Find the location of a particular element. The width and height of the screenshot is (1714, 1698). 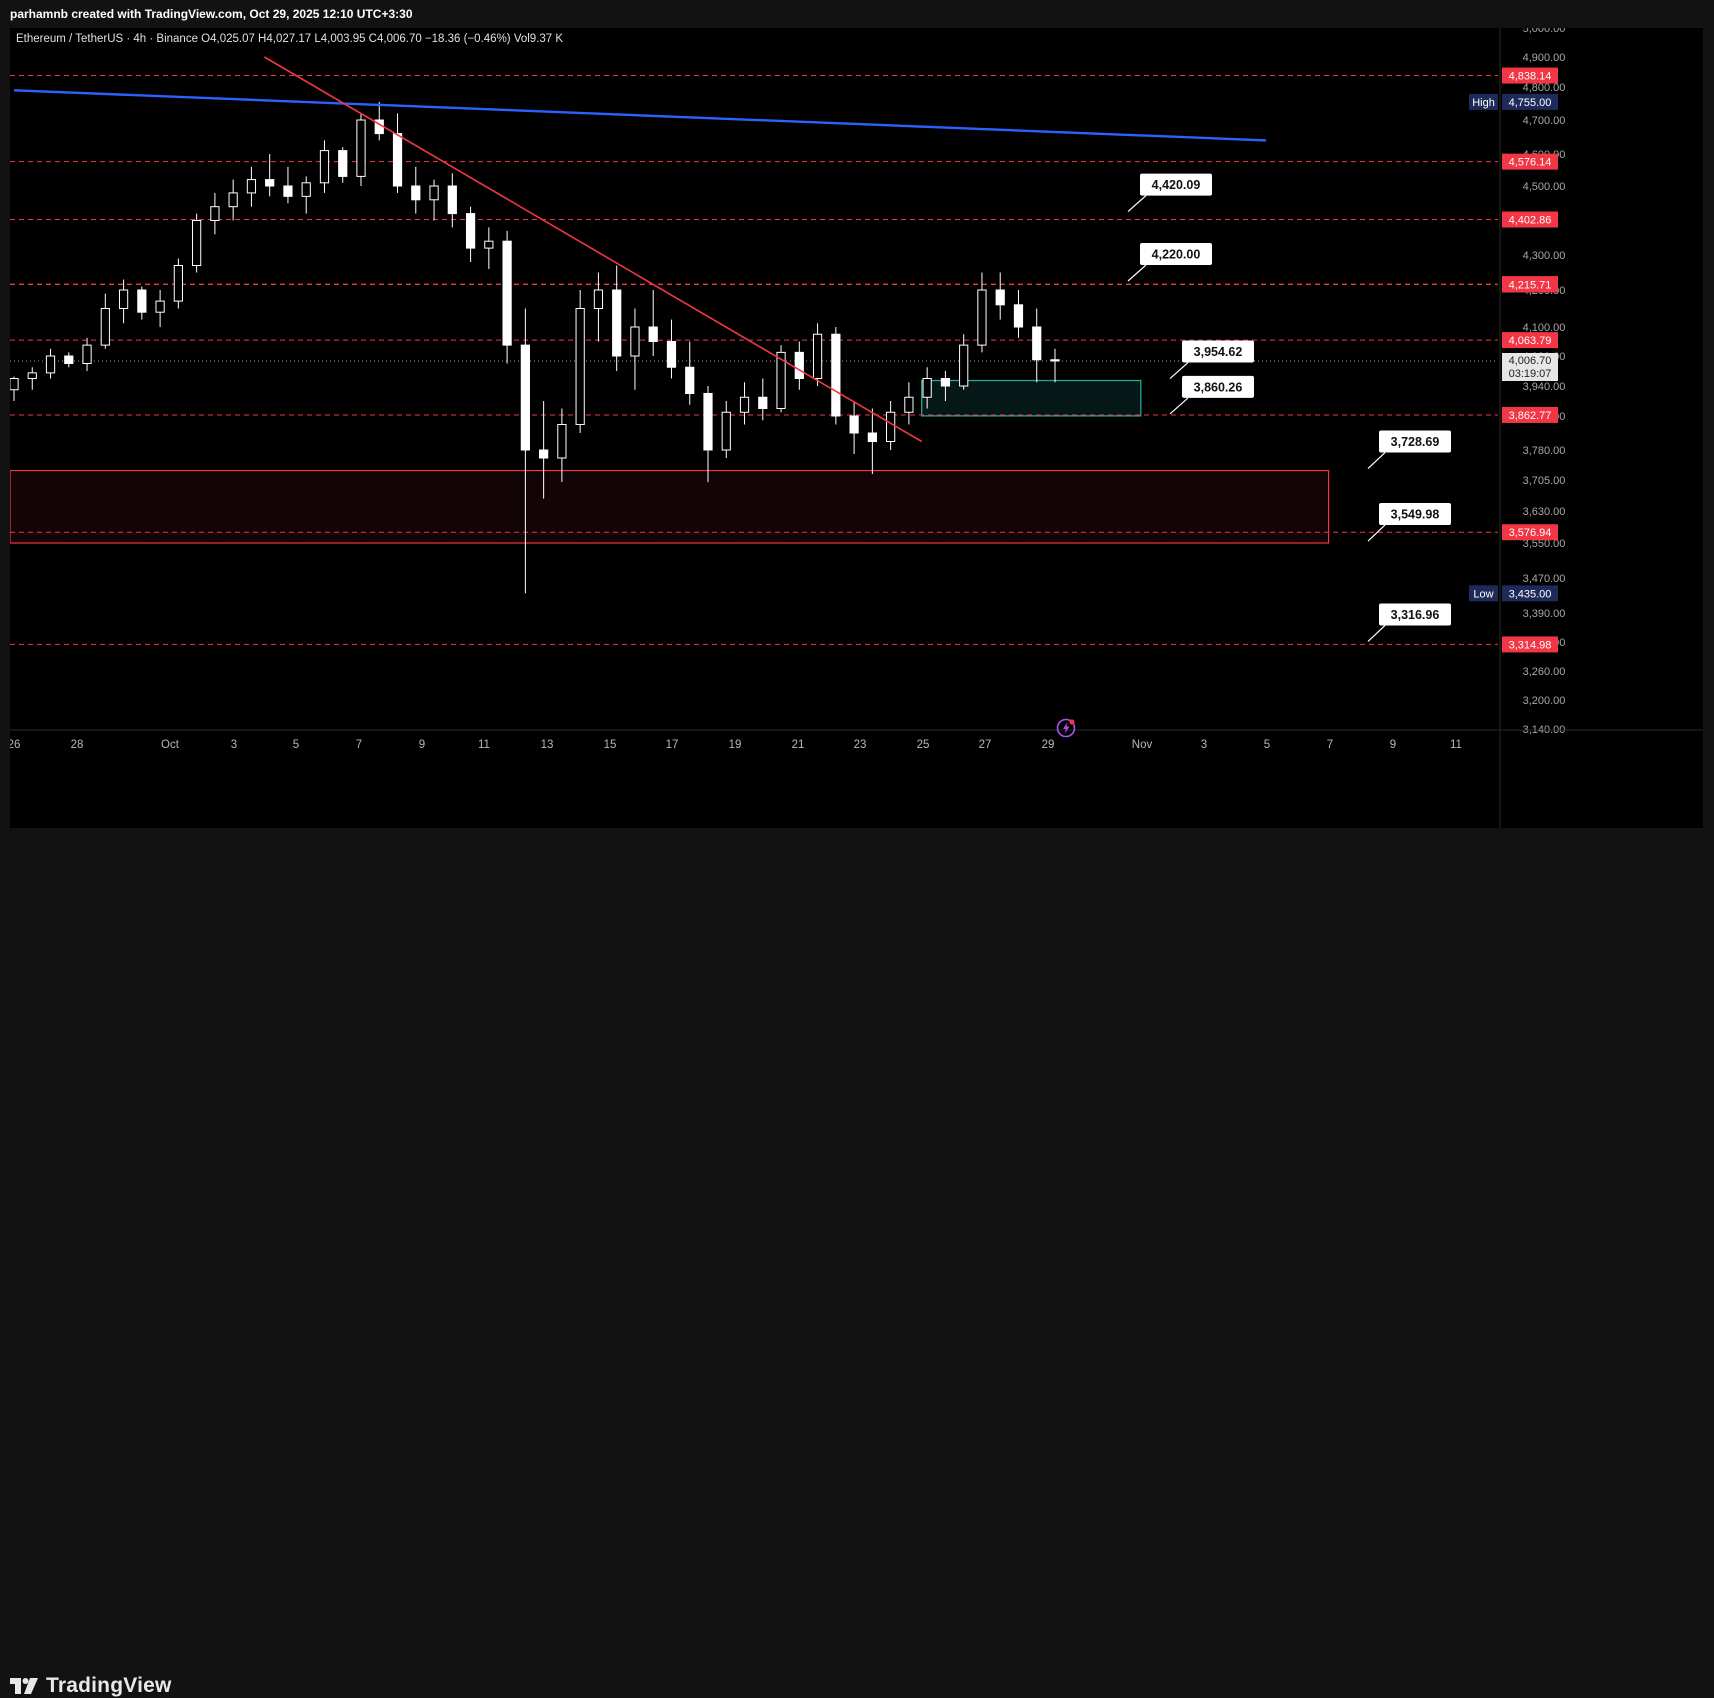

bar-countdown: 03:19:07 is located at coordinates (1530, 374).